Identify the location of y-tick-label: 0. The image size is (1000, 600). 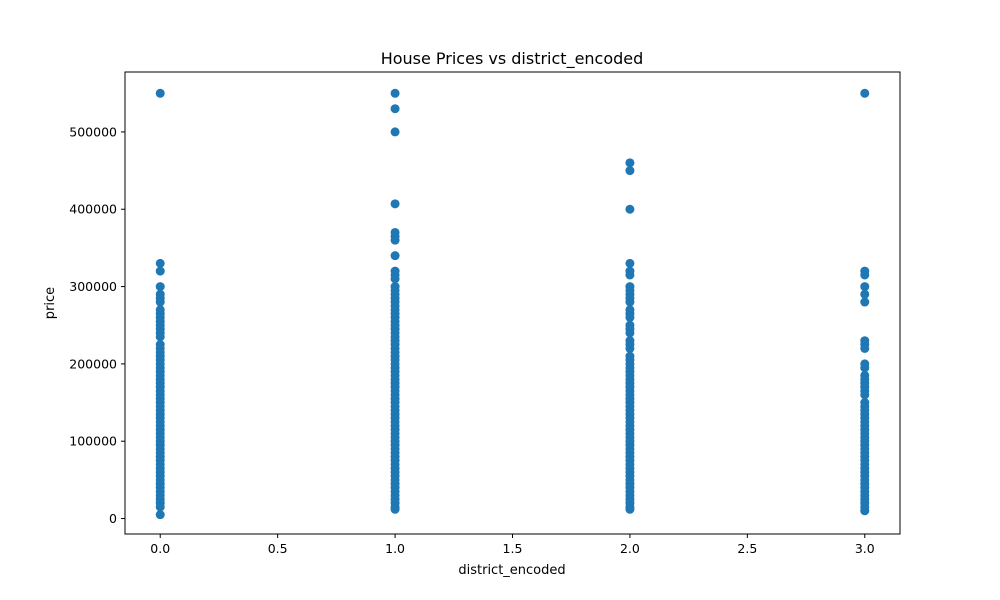
(113, 518).